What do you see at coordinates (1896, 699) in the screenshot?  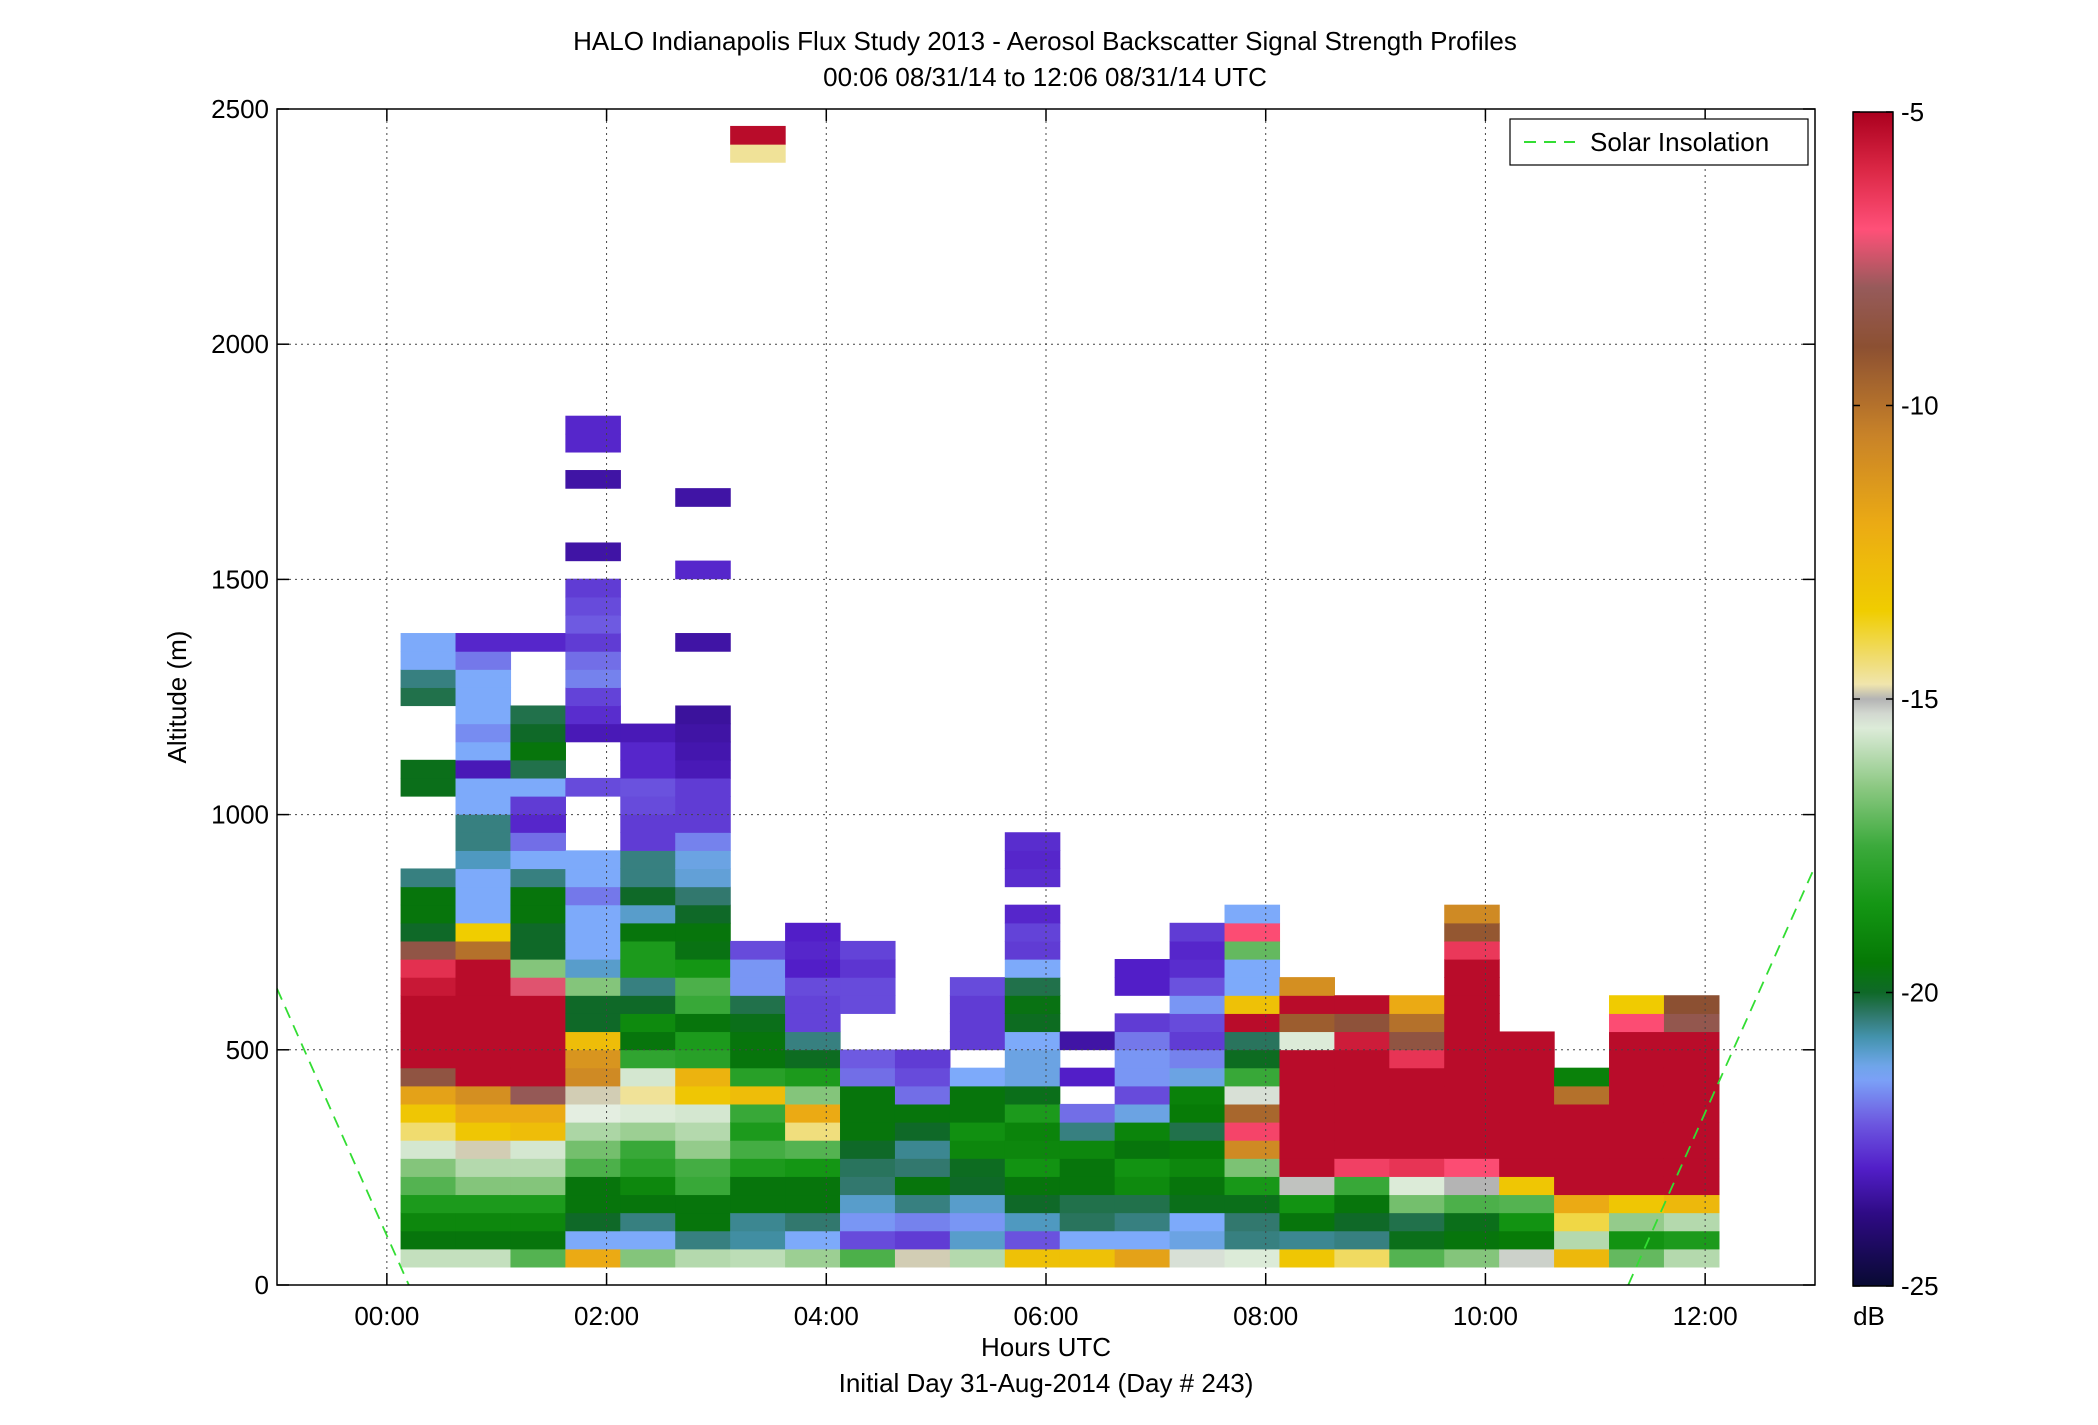 I see `colorbar-ticks: -25 -20 -15 -10 -5` at bounding box center [1896, 699].